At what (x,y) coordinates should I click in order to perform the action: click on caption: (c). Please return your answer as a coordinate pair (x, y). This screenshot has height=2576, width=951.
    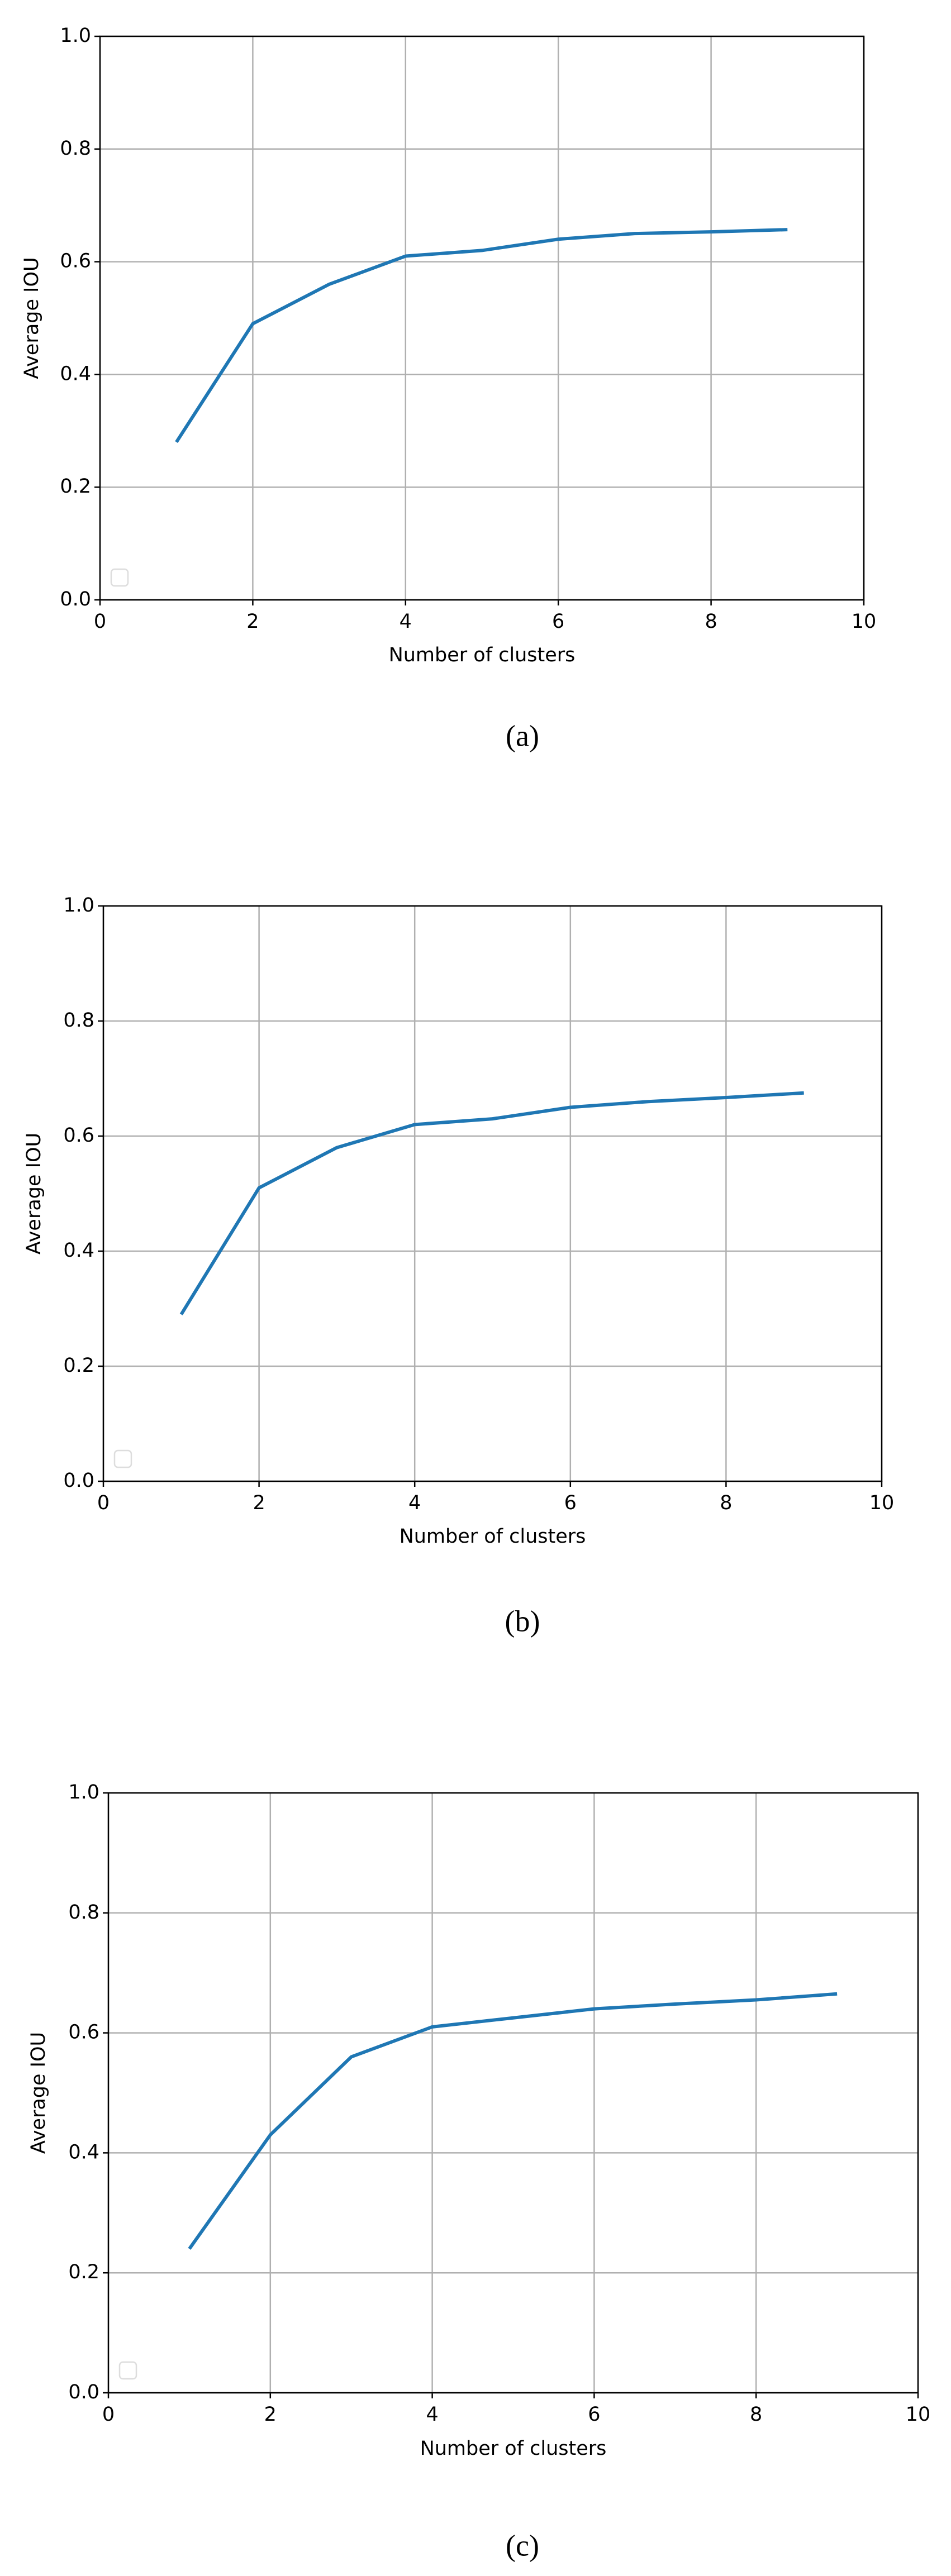
    Looking at the image, I should click on (522, 2545).